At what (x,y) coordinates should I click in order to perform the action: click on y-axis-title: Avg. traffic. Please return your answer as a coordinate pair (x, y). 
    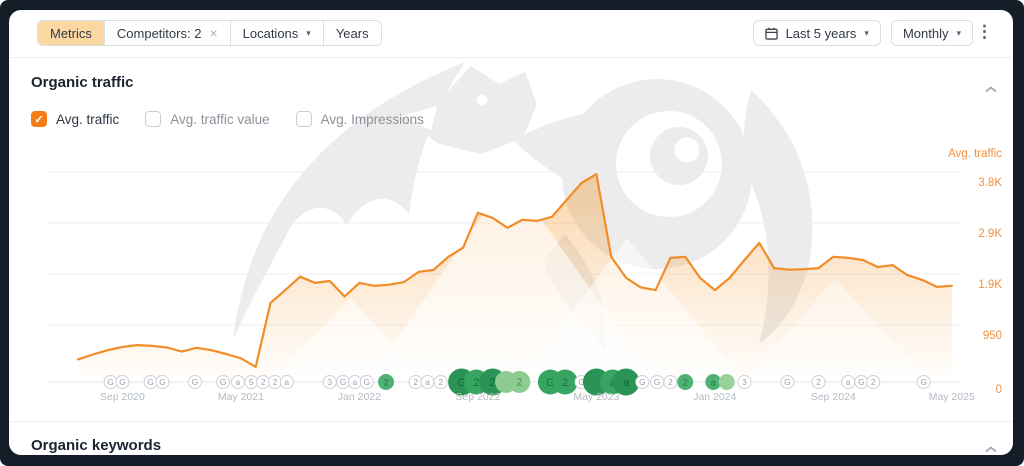
    Looking at the image, I should click on (975, 154).